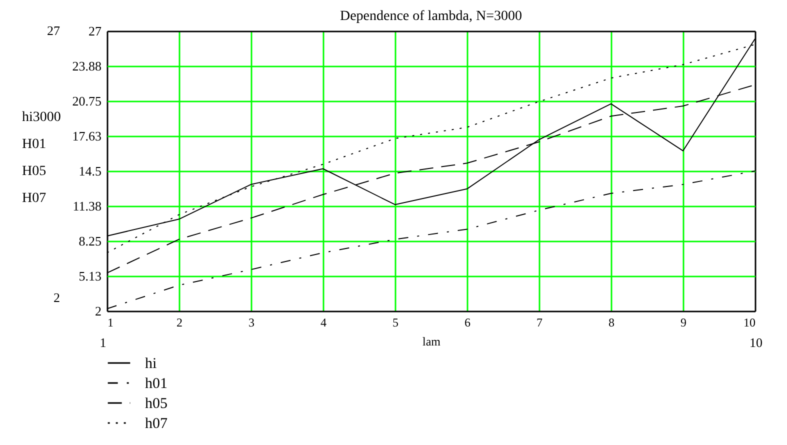 This screenshot has height=445, width=787. What do you see at coordinates (41, 158) in the screenshot?
I see `y-axis-title: hi3000 H01 H05 H07` at bounding box center [41, 158].